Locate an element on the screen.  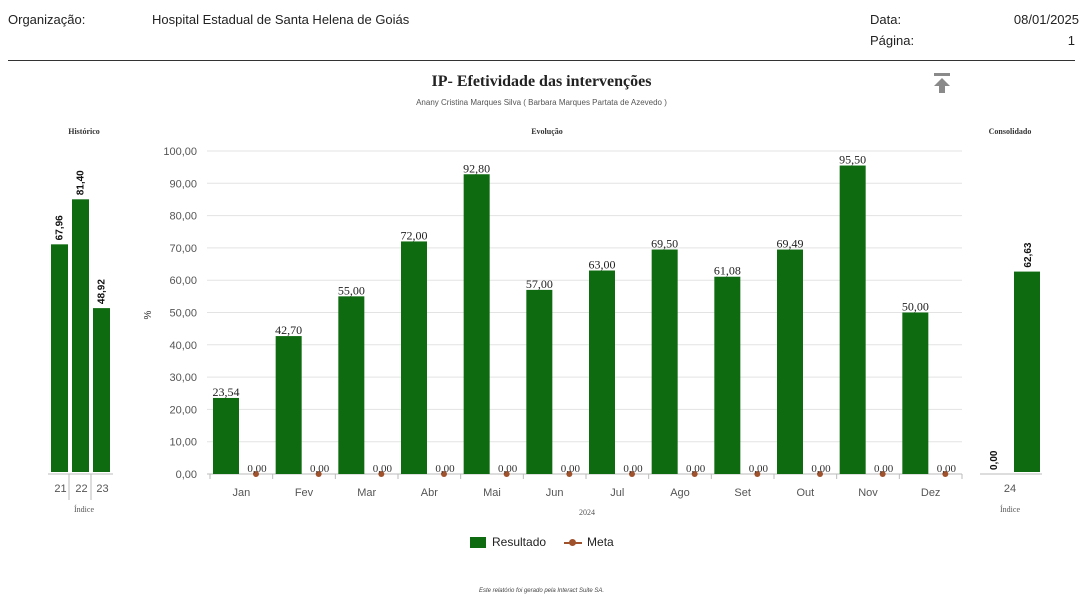
resultado-bar-Jul is located at coordinates (602, 372).